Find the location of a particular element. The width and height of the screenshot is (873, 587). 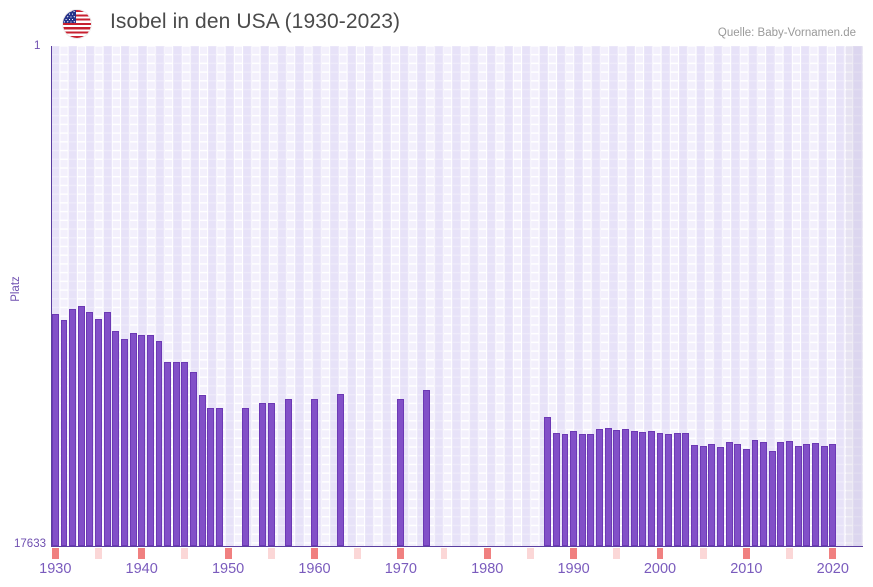

bar-2019 is located at coordinates (824, 496).